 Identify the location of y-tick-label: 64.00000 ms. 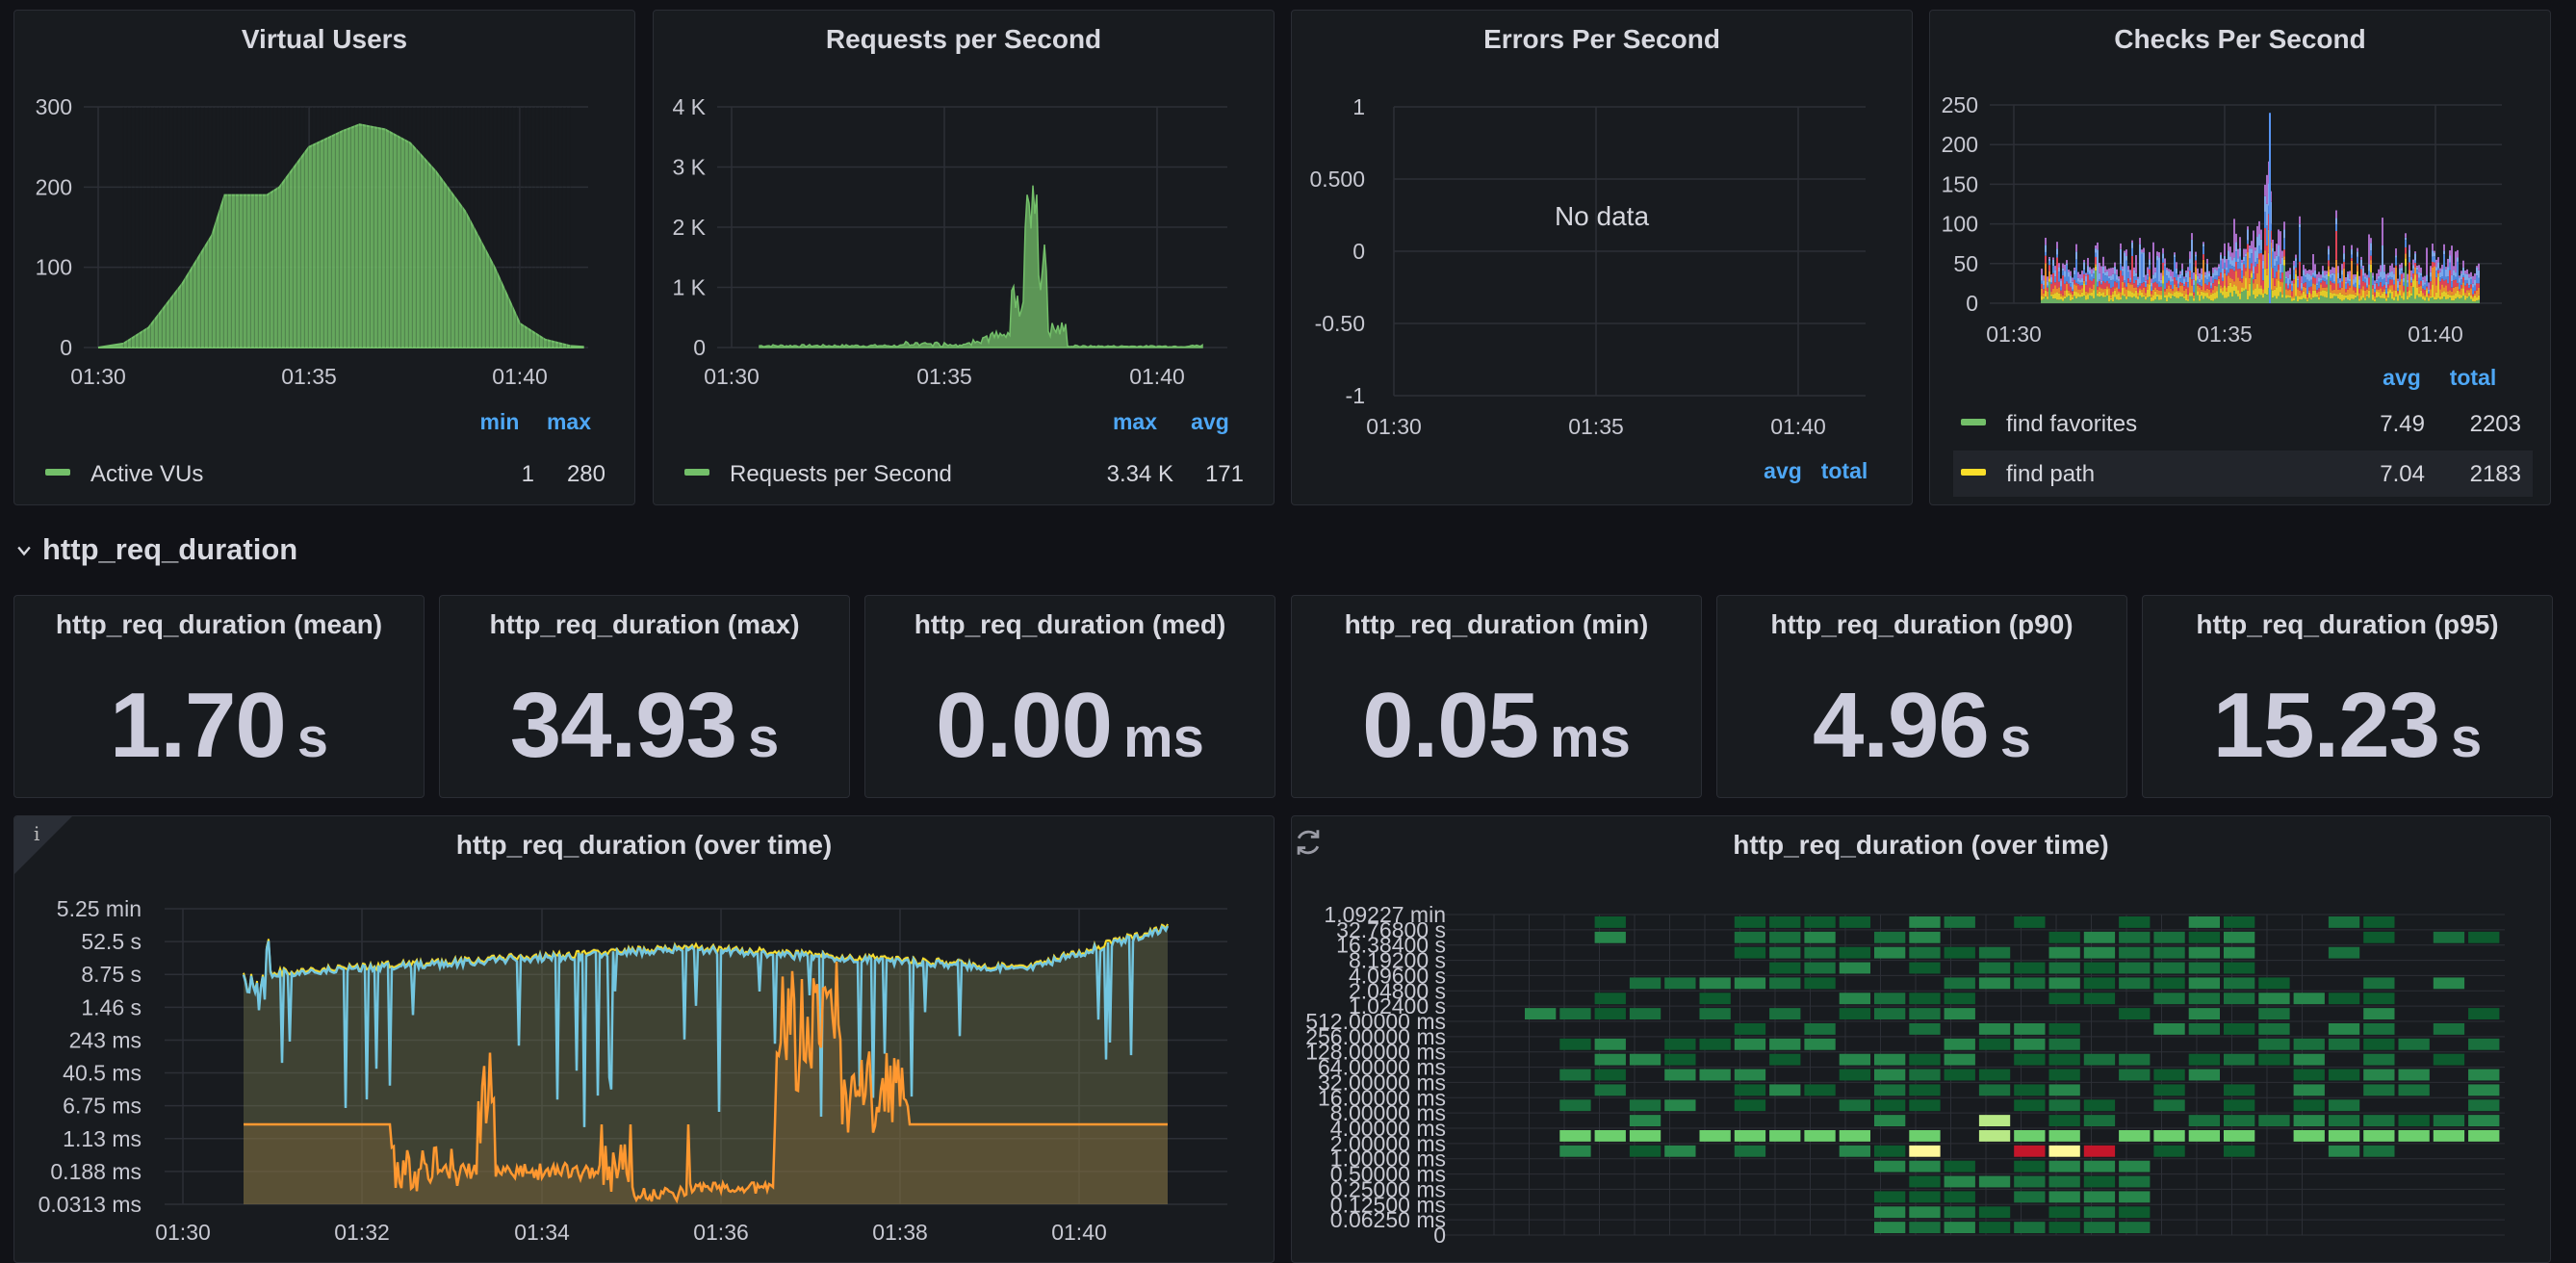
(1382, 1068).